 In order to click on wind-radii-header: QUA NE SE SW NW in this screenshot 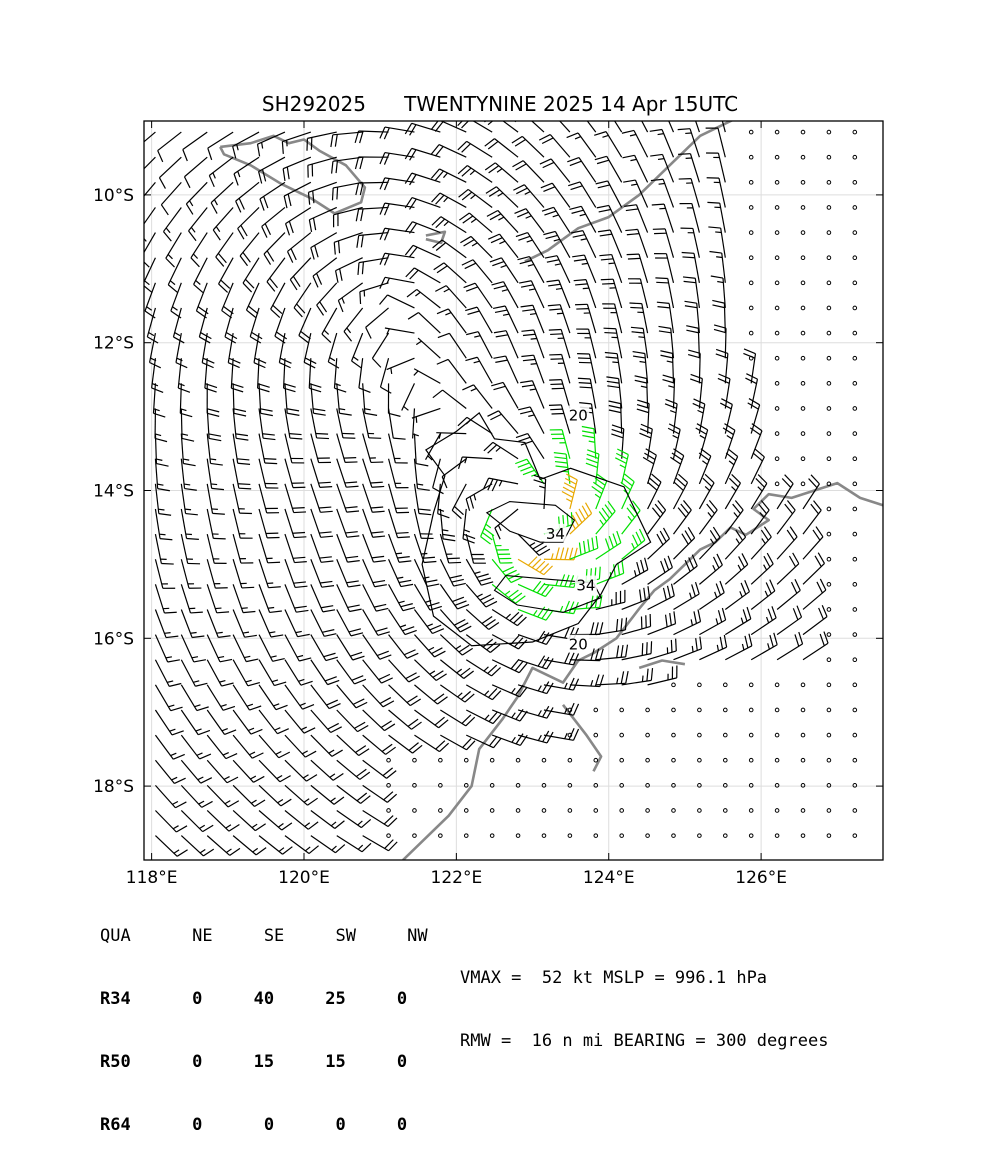, I will do `click(264, 936)`.